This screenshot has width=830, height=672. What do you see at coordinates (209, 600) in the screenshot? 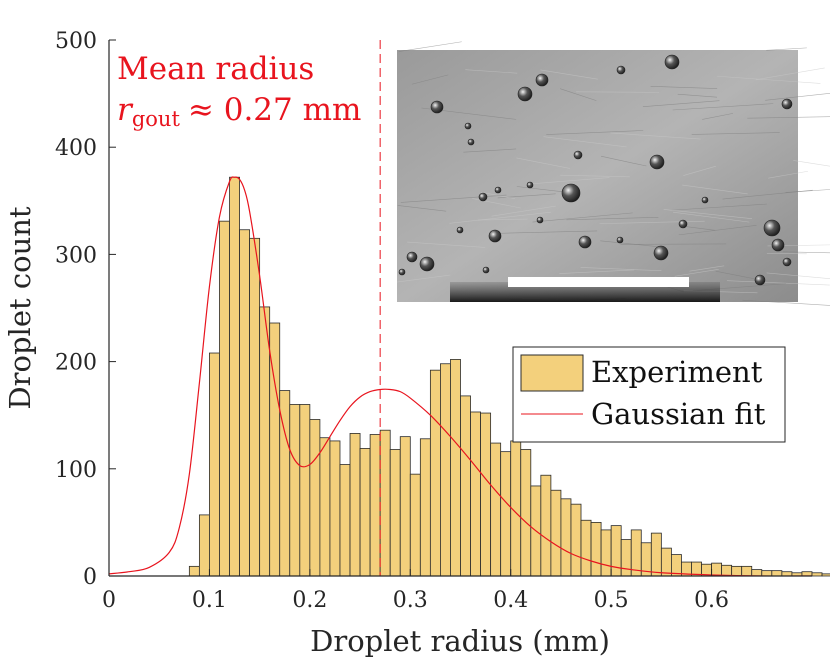
I see `x-tick-label: 0.1` at bounding box center [209, 600].